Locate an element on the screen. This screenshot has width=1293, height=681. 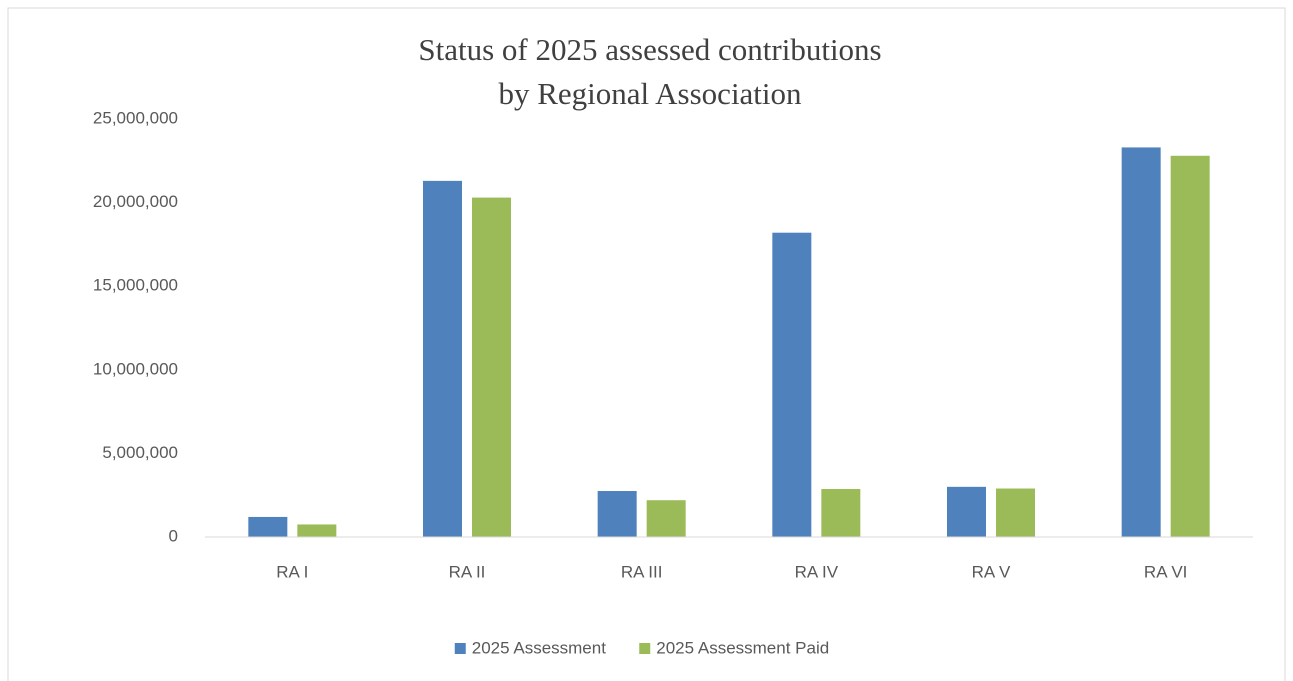
x-tick-label: RA VI is located at coordinates (1165, 571).